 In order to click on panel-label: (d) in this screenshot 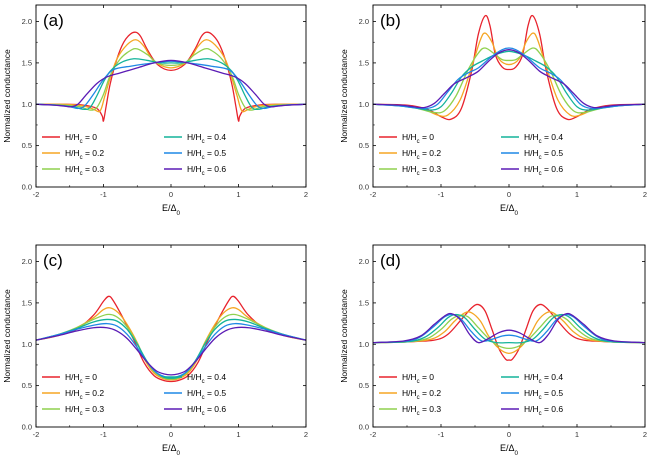, I will do `click(390, 260)`.